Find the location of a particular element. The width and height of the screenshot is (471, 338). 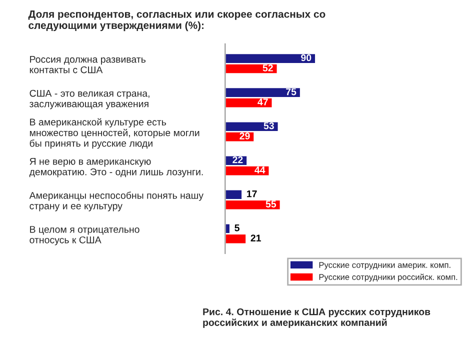

y-tick-label: В американской культуре есть множество ценностей, которые могли бы принять и русские люди is located at coordinates (115, 133).